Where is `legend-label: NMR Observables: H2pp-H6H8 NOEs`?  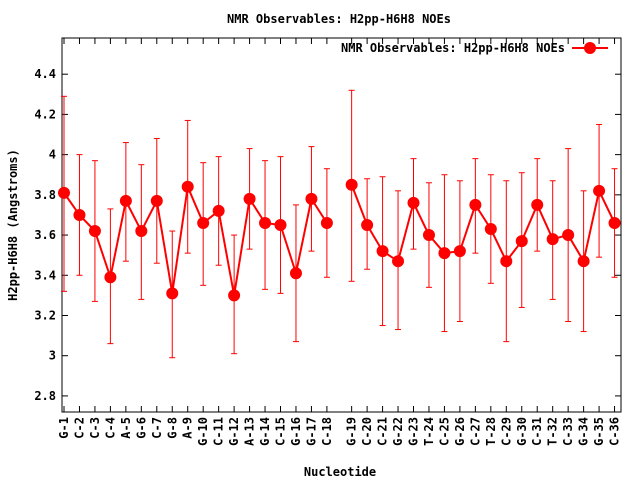 legend-label: NMR Observables: H2pp-H6H8 NOEs is located at coordinates (453, 48).